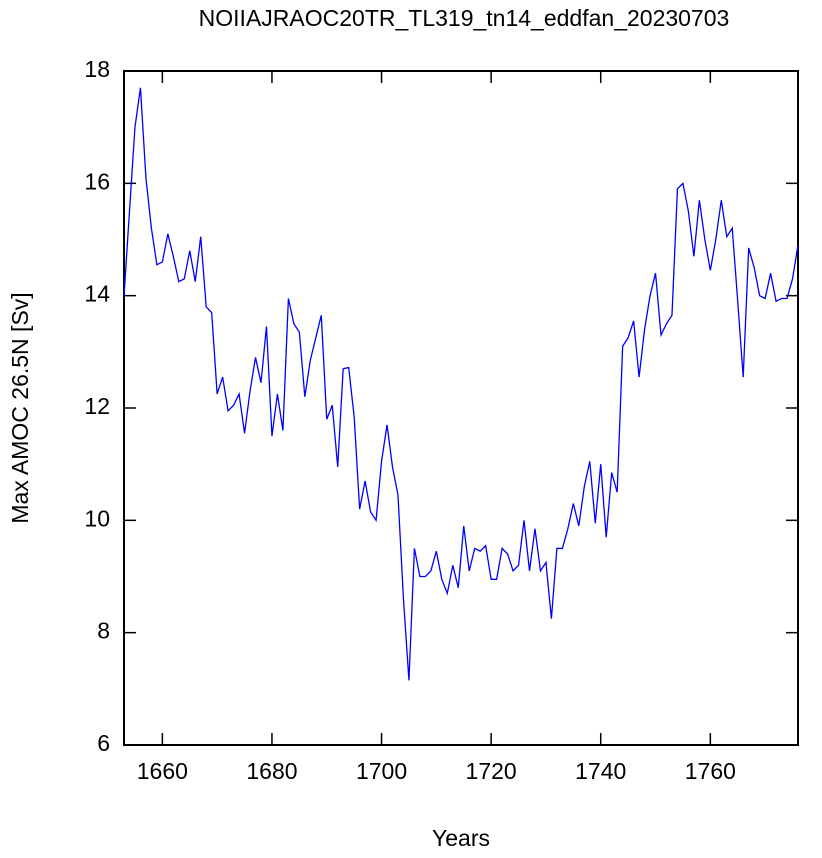 The height and width of the screenshot is (858, 822). What do you see at coordinates (381, 771) in the screenshot?
I see `x-tick-label: 1700` at bounding box center [381, 771].